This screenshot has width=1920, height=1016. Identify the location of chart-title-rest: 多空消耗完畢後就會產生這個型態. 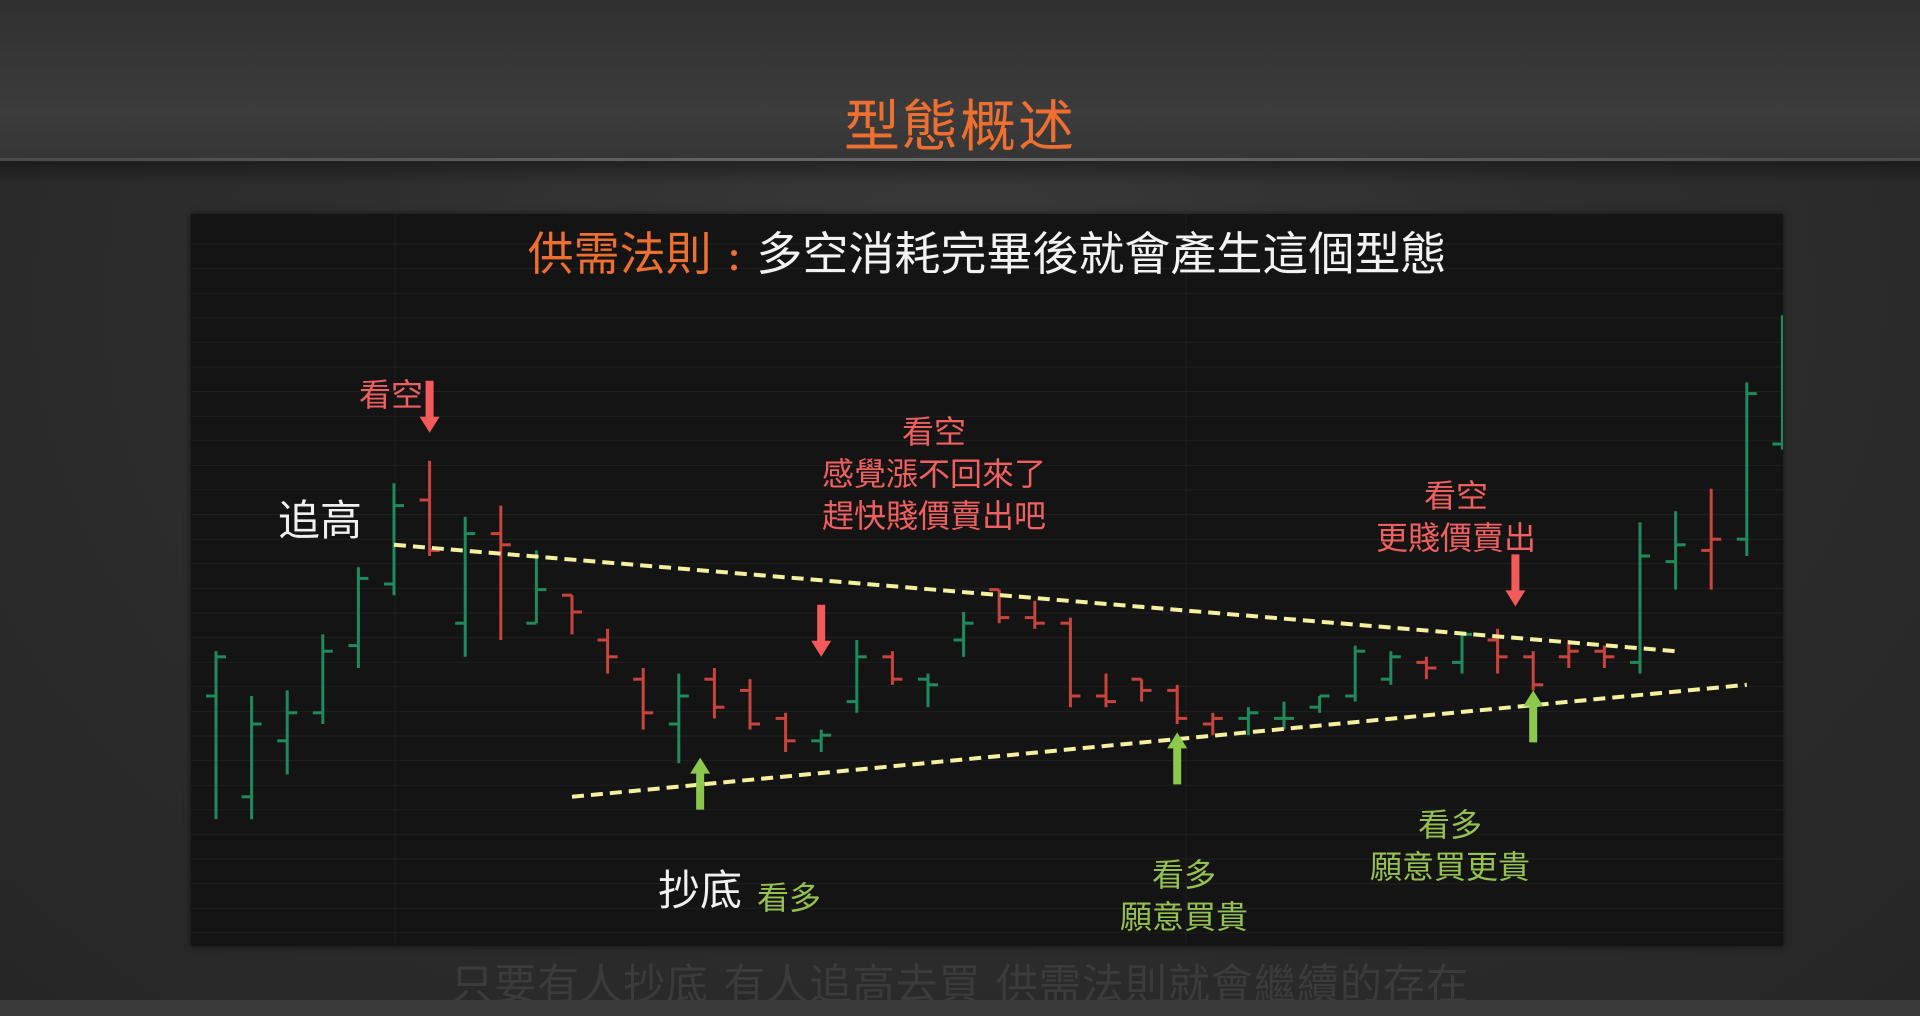
(1101, 254).